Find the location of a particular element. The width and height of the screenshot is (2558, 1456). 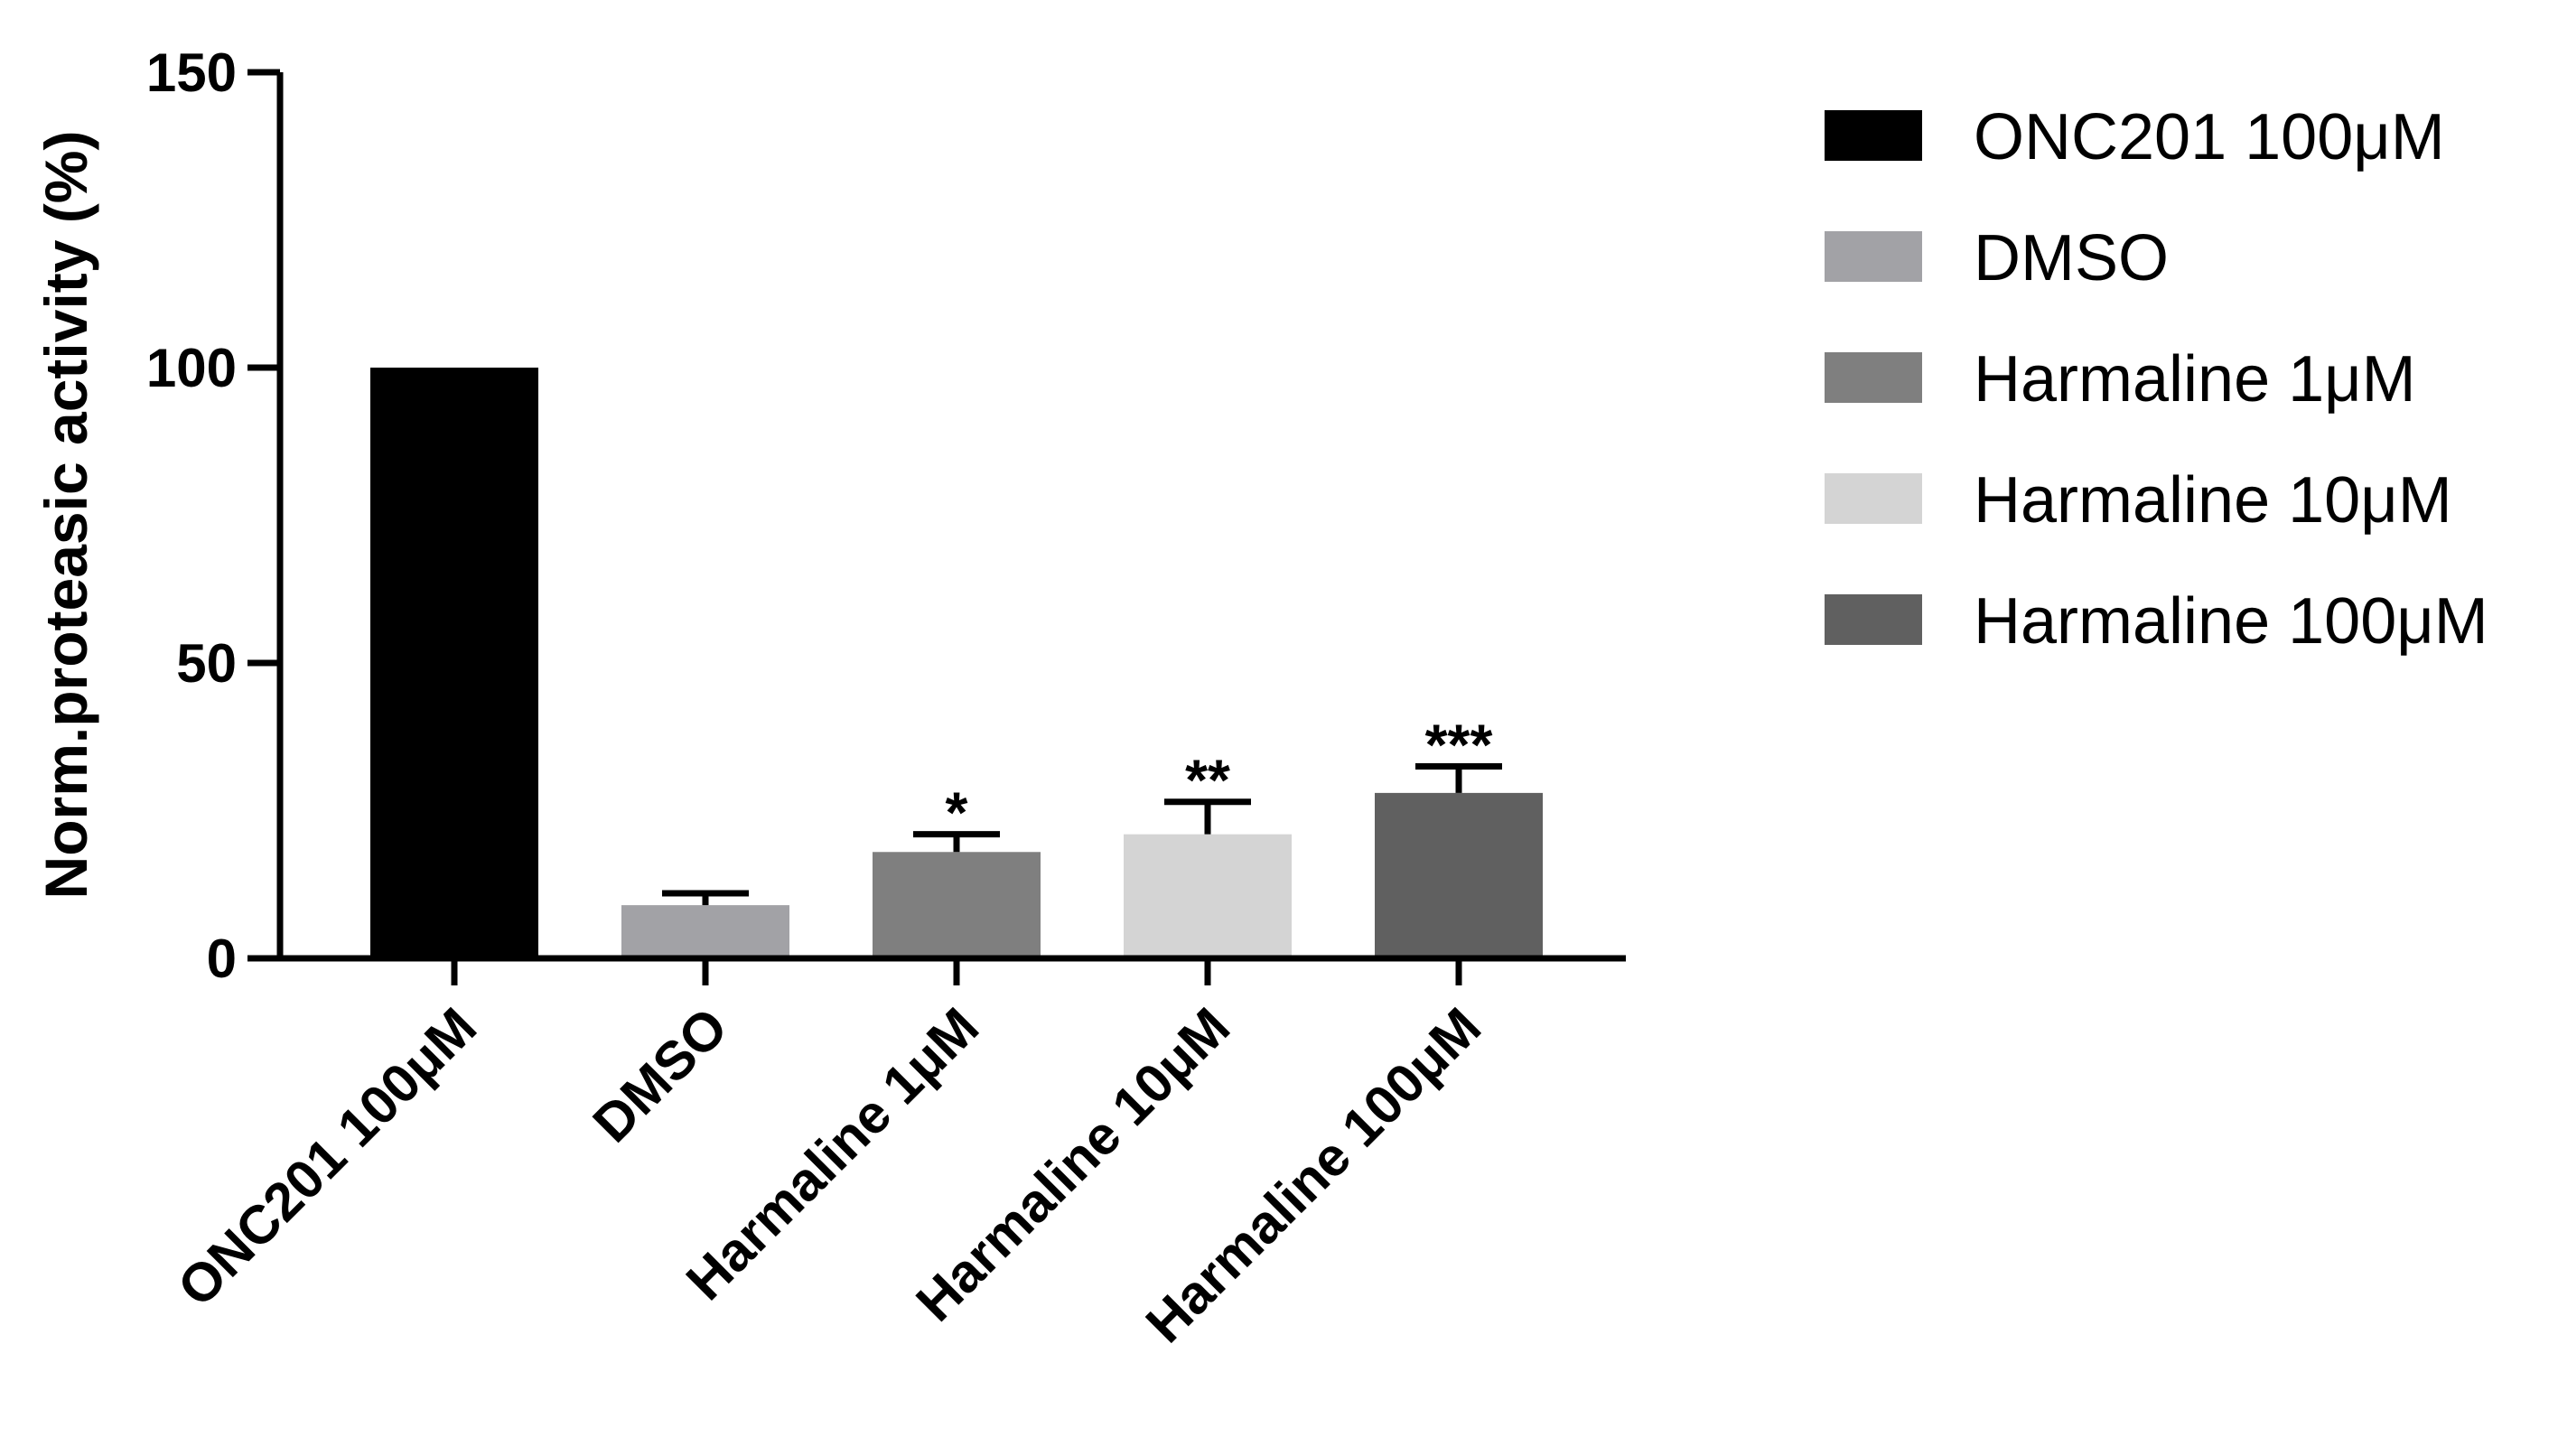

error-bars-layer is located at coordinates (1082, 834).